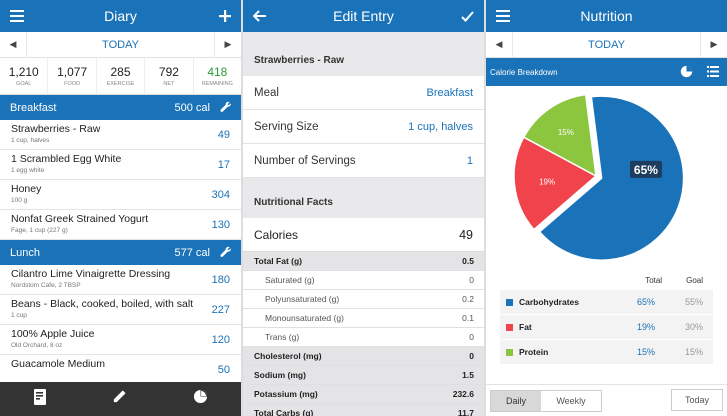 The image size is (727, 416). What do you see at coordinates (525, 327) in the screenshot?
I see `legend-name: Fat` at bounding box center [525, 327].